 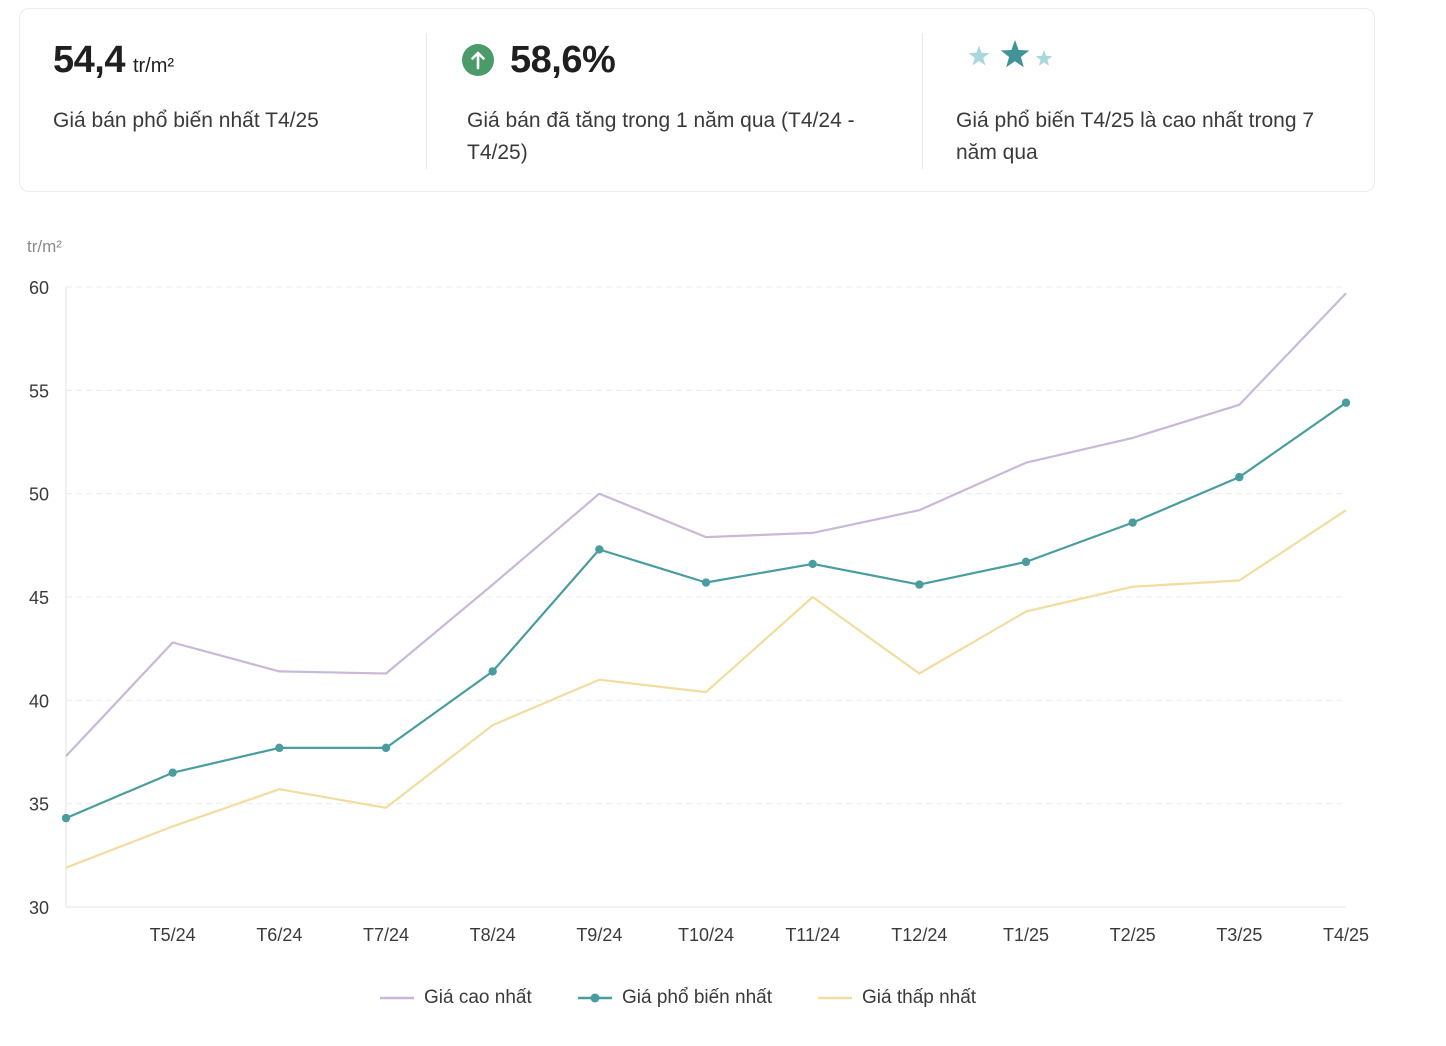 What do you see at coordinates (39, 701) in the screenshot?
I see `y-tick-label: 40` at bounding box center [39, 701].